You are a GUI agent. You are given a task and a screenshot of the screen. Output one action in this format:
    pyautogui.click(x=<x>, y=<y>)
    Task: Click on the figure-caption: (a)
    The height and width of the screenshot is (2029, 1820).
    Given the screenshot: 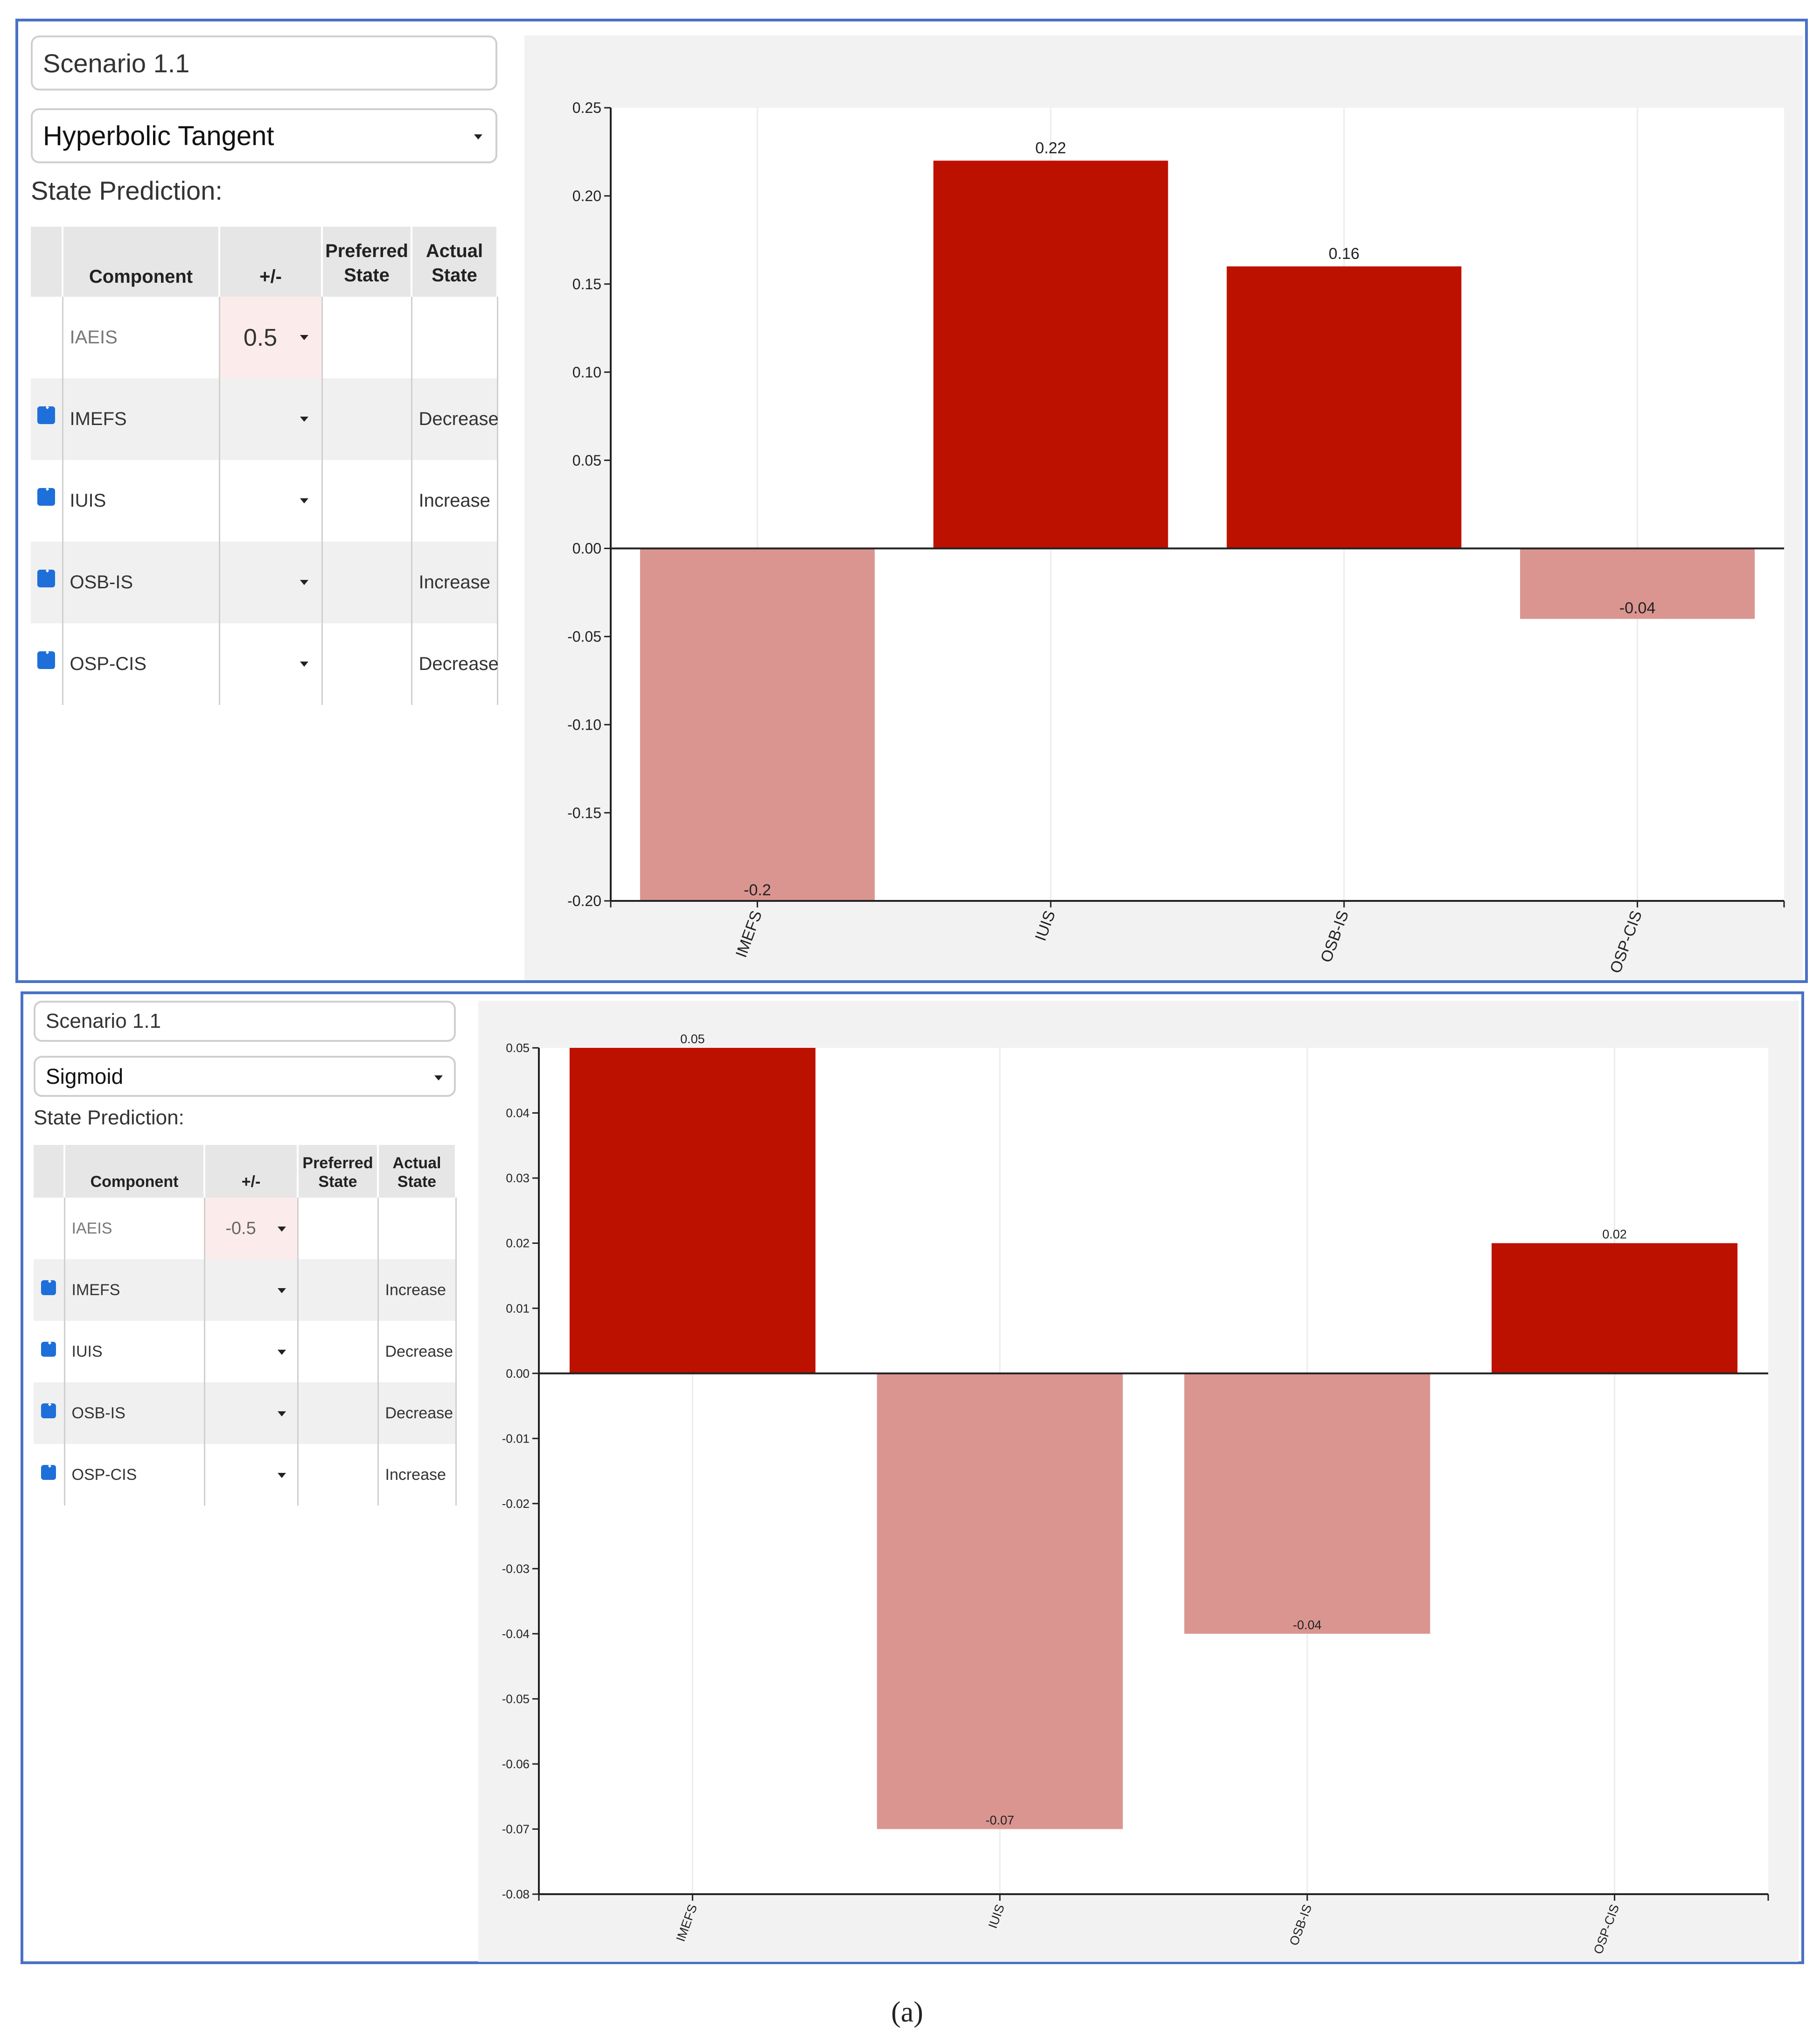 What is the action you would take?
    pyautogui.click(x=907, y=2012)
    